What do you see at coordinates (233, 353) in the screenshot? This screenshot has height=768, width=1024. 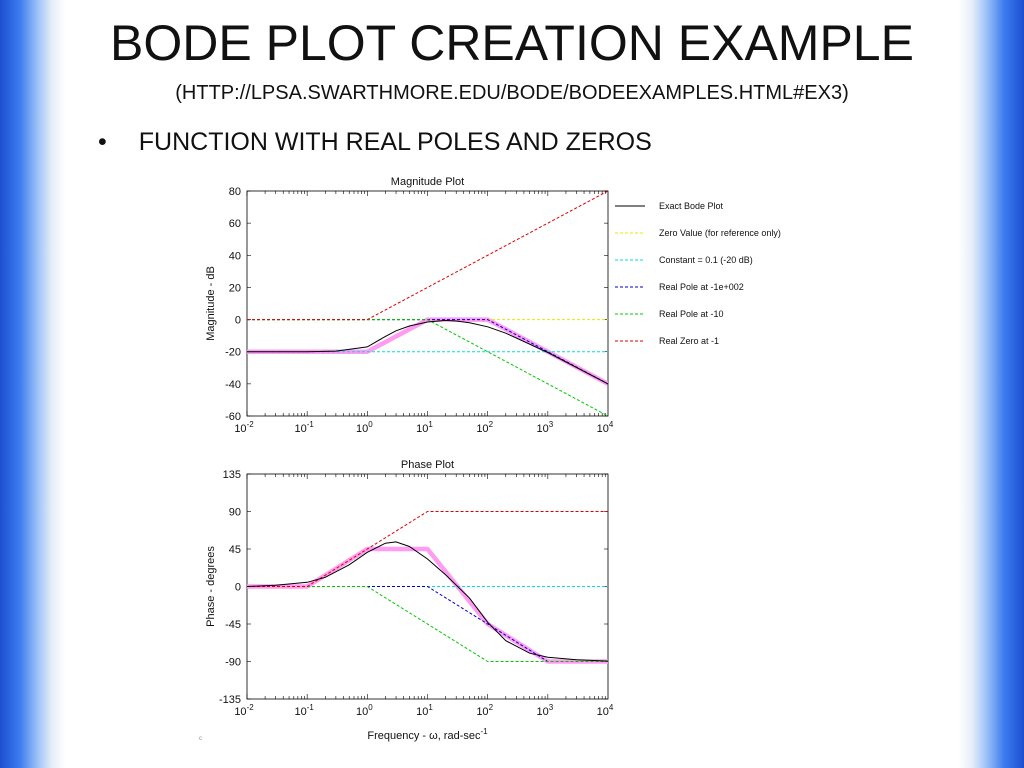 I see `y-tick-label: -20` at bounding box center [233, 353].